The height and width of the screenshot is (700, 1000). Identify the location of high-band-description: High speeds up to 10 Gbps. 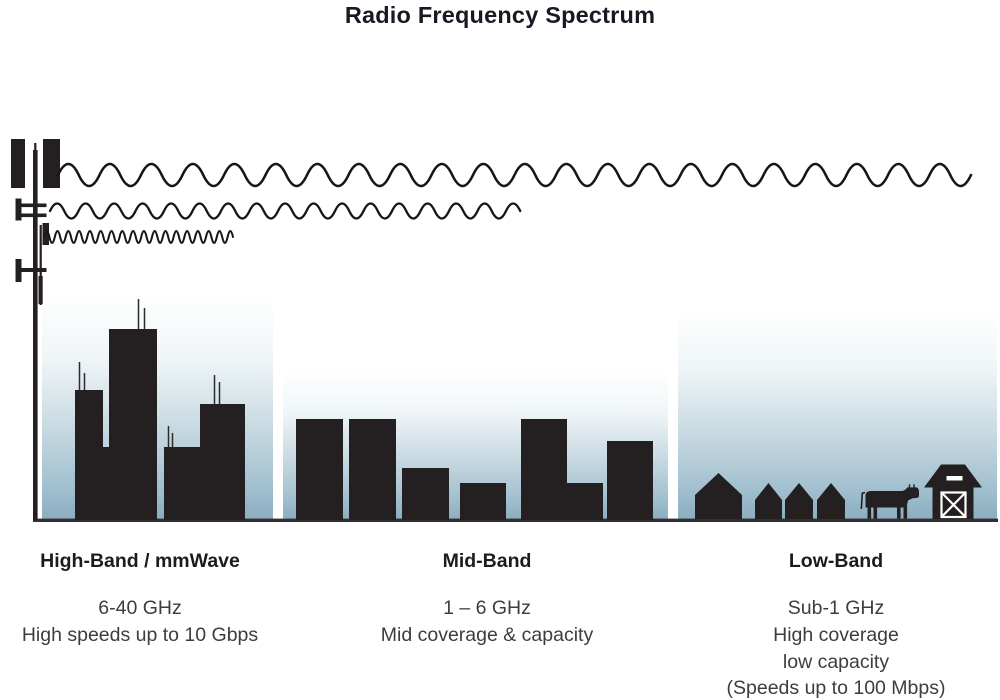
(140, 634).